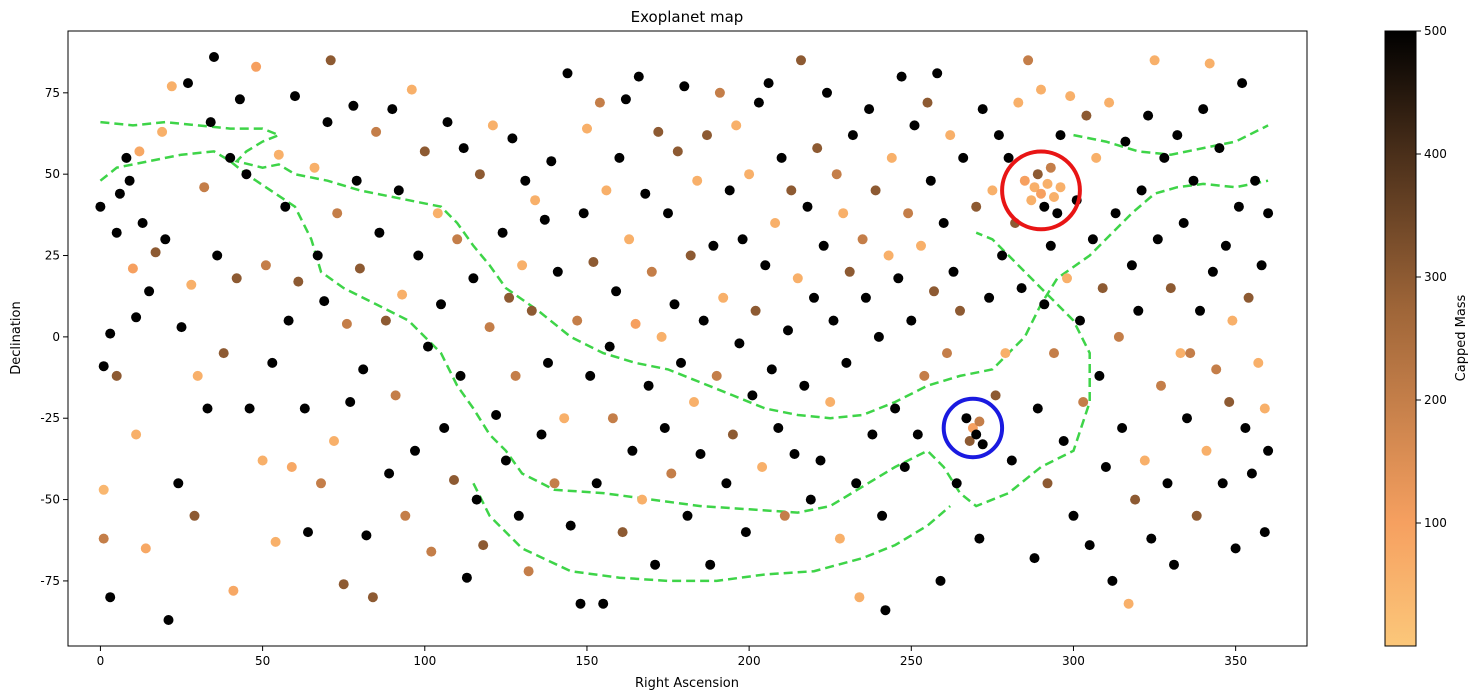  Describe the element at coordinates (262, 661) in the screenshot. I see `x-tick-label: 50` at that location.